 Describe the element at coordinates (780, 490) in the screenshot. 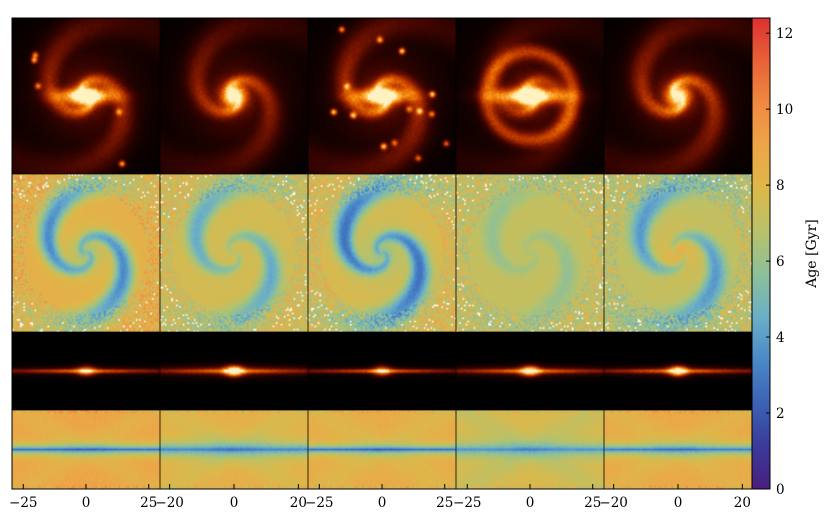

I see `colorbar-tick-label: 0` at that location.